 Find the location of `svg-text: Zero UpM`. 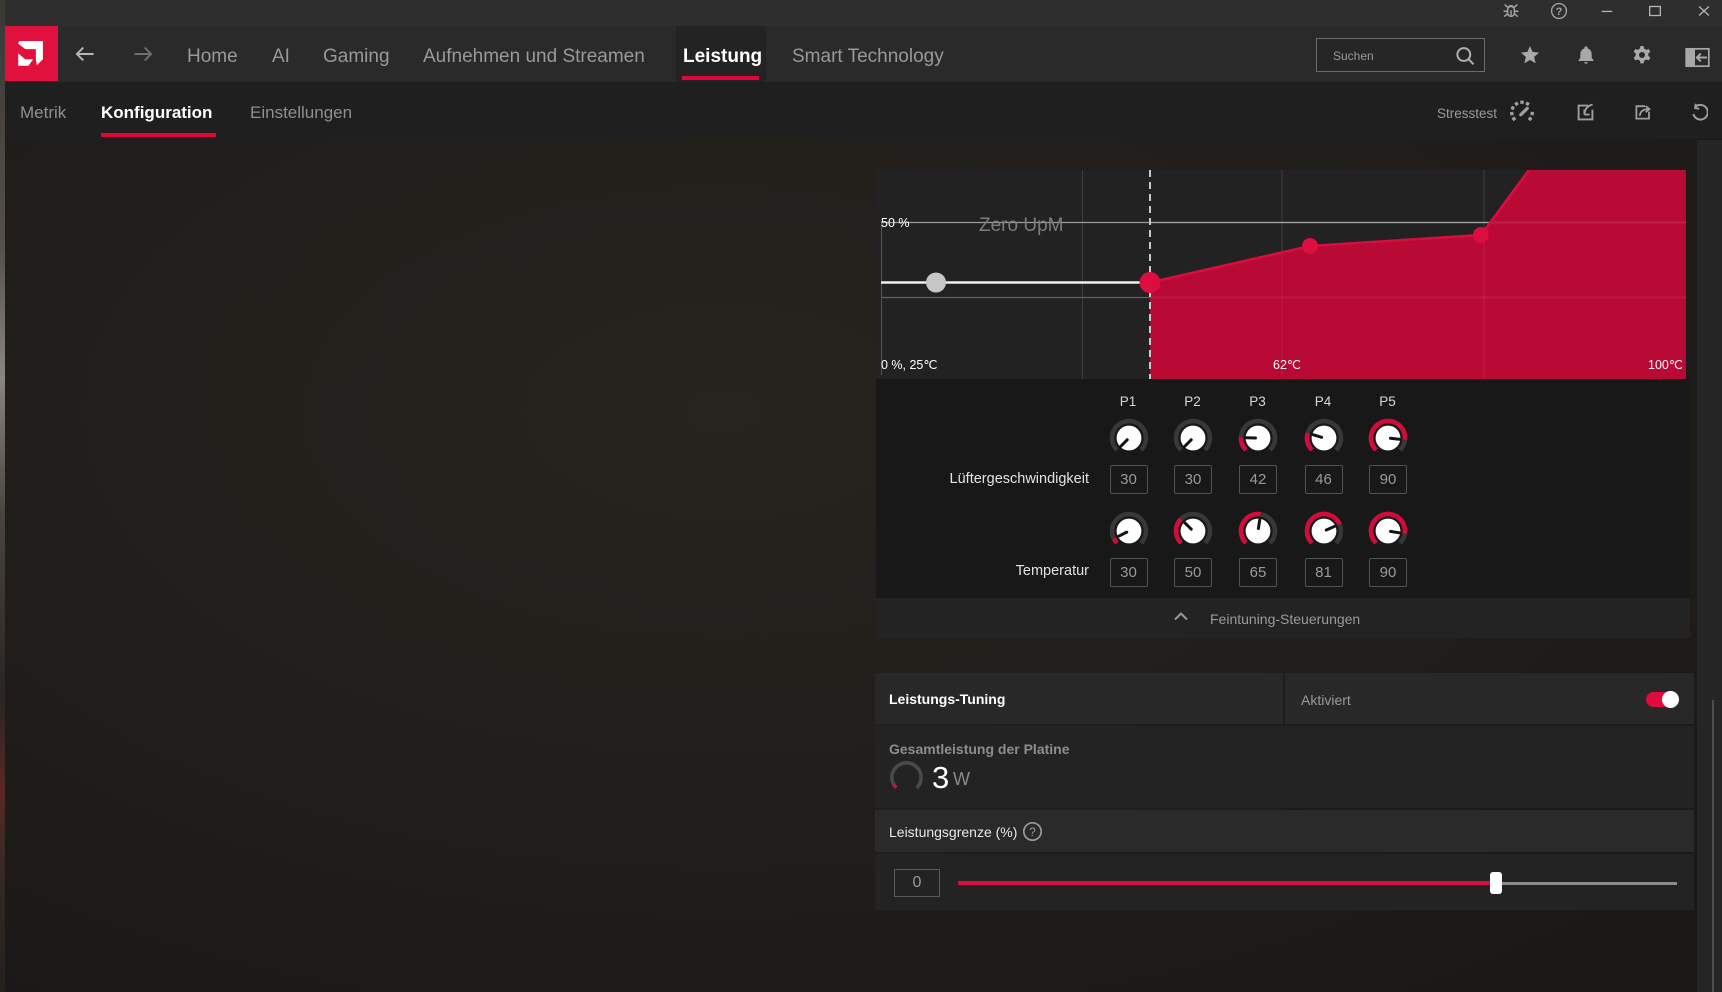

svg-text: Zero UpM is located at coordinates (1021, 225).